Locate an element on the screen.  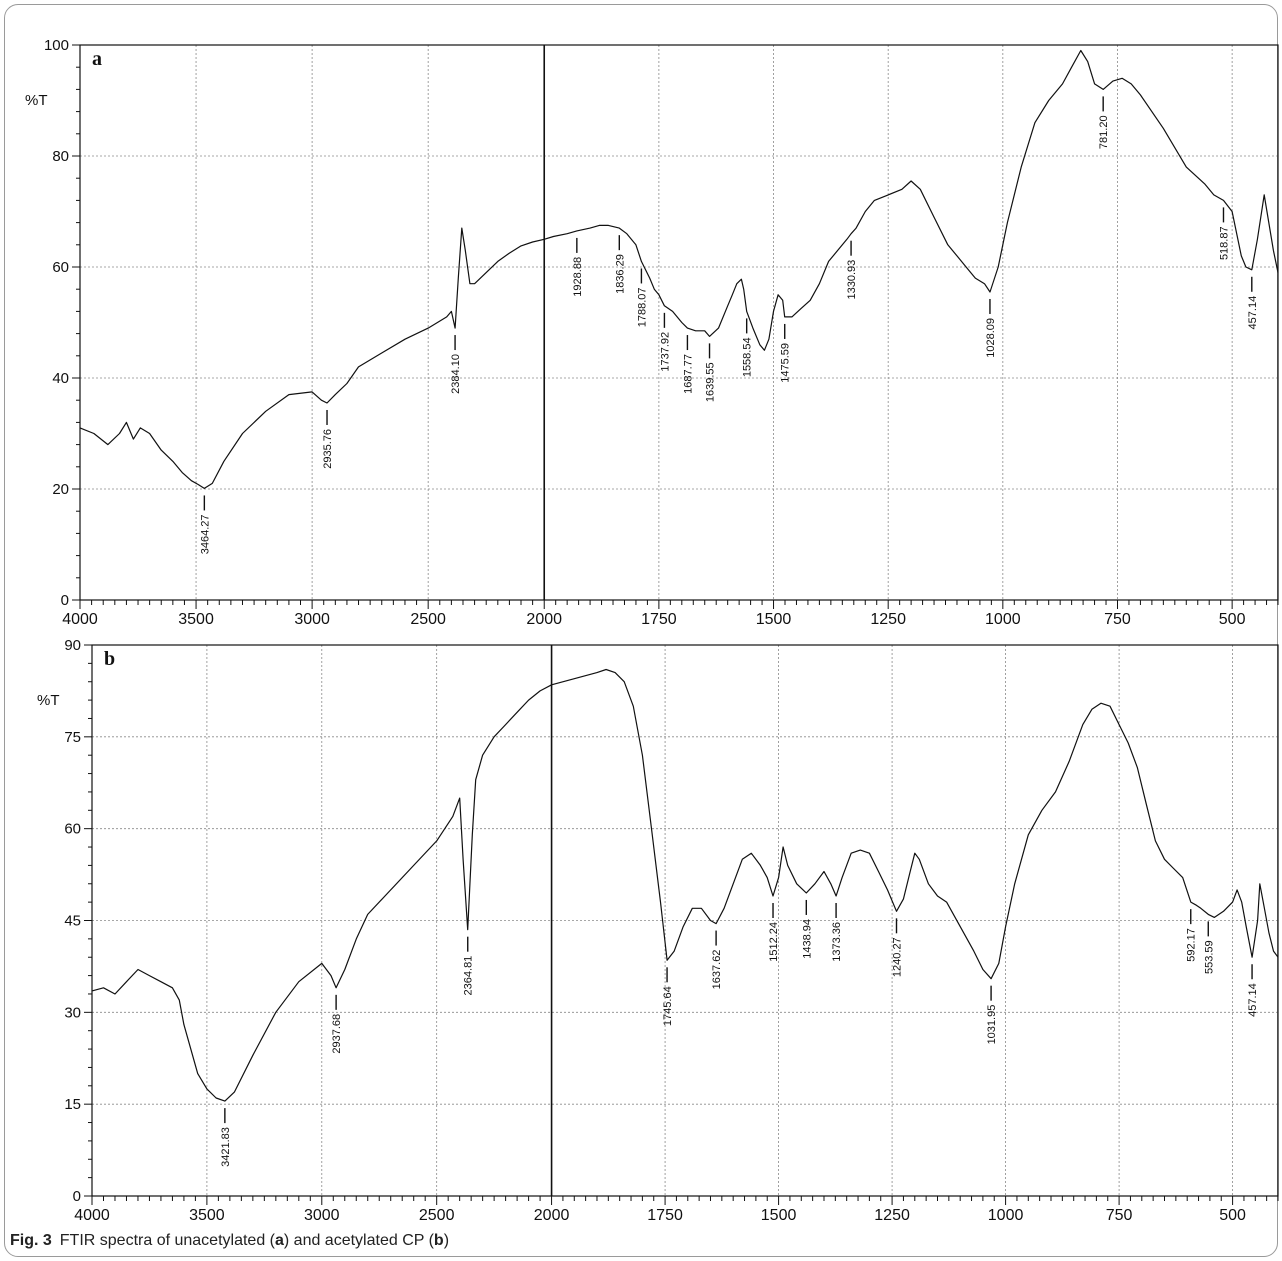
y-tick-label: 30 is located at coordinates (72, 1012).